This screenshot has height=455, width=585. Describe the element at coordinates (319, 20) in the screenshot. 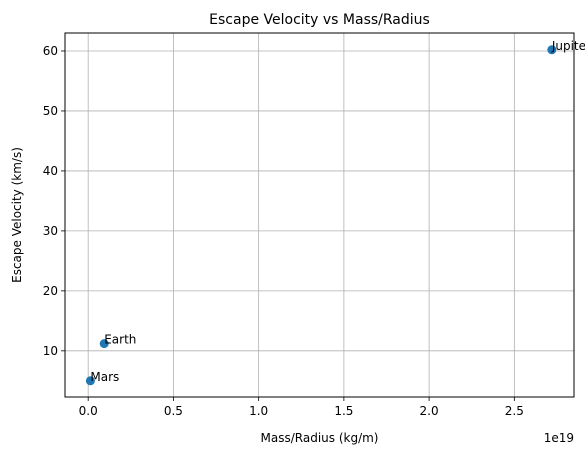

I see `chart-title: Escape Velocity vs Mass/Radius` at that location.